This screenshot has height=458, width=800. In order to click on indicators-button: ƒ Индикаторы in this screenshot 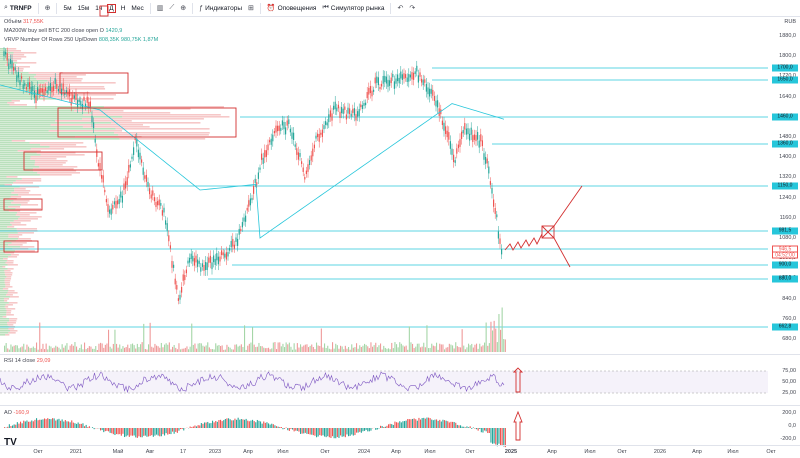, I will do `click(221, 8)`.